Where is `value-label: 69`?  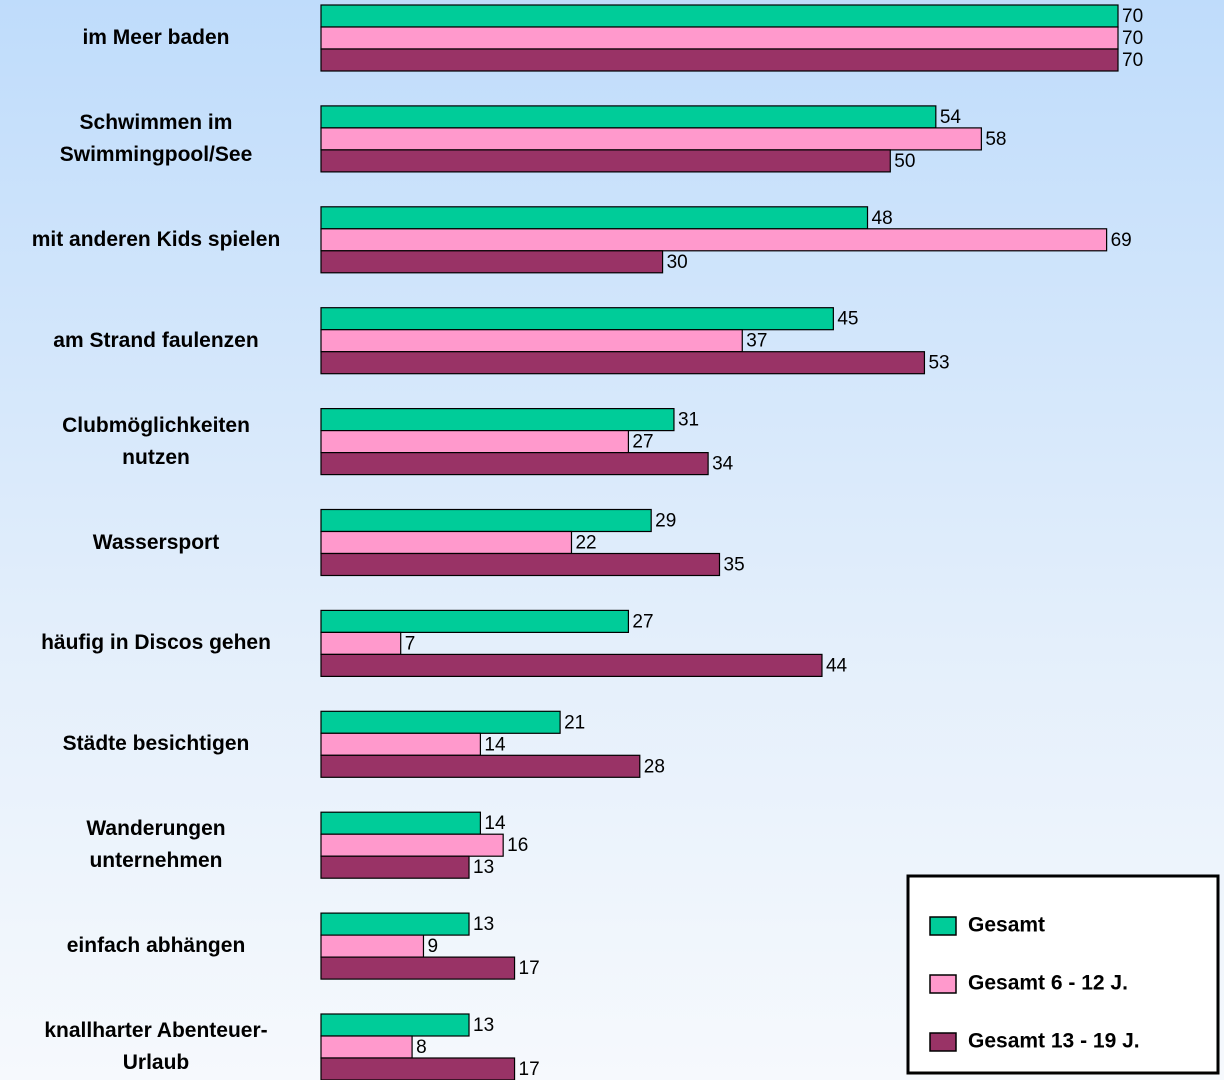
value-label: 69 is located at coordinates (1121, 240).